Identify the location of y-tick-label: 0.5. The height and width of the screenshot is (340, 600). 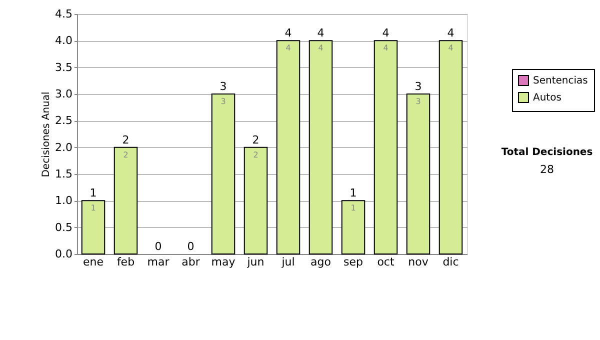
(63, 227).